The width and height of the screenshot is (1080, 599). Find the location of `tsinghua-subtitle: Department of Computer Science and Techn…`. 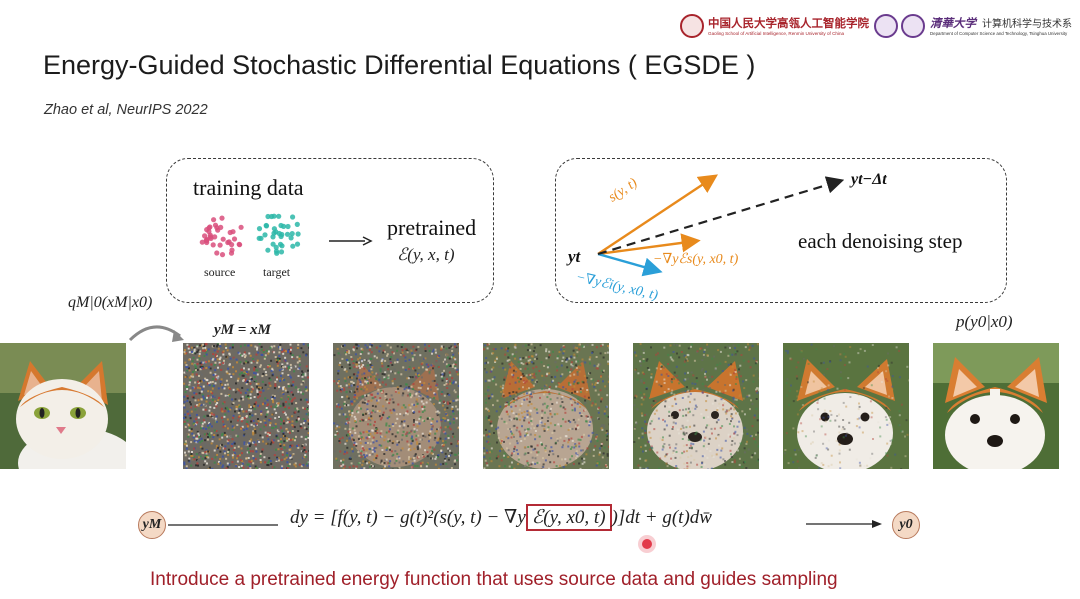

tsinghua-subtitle: Department of Computer Science and Techn… is located at coordinates (999, 33).